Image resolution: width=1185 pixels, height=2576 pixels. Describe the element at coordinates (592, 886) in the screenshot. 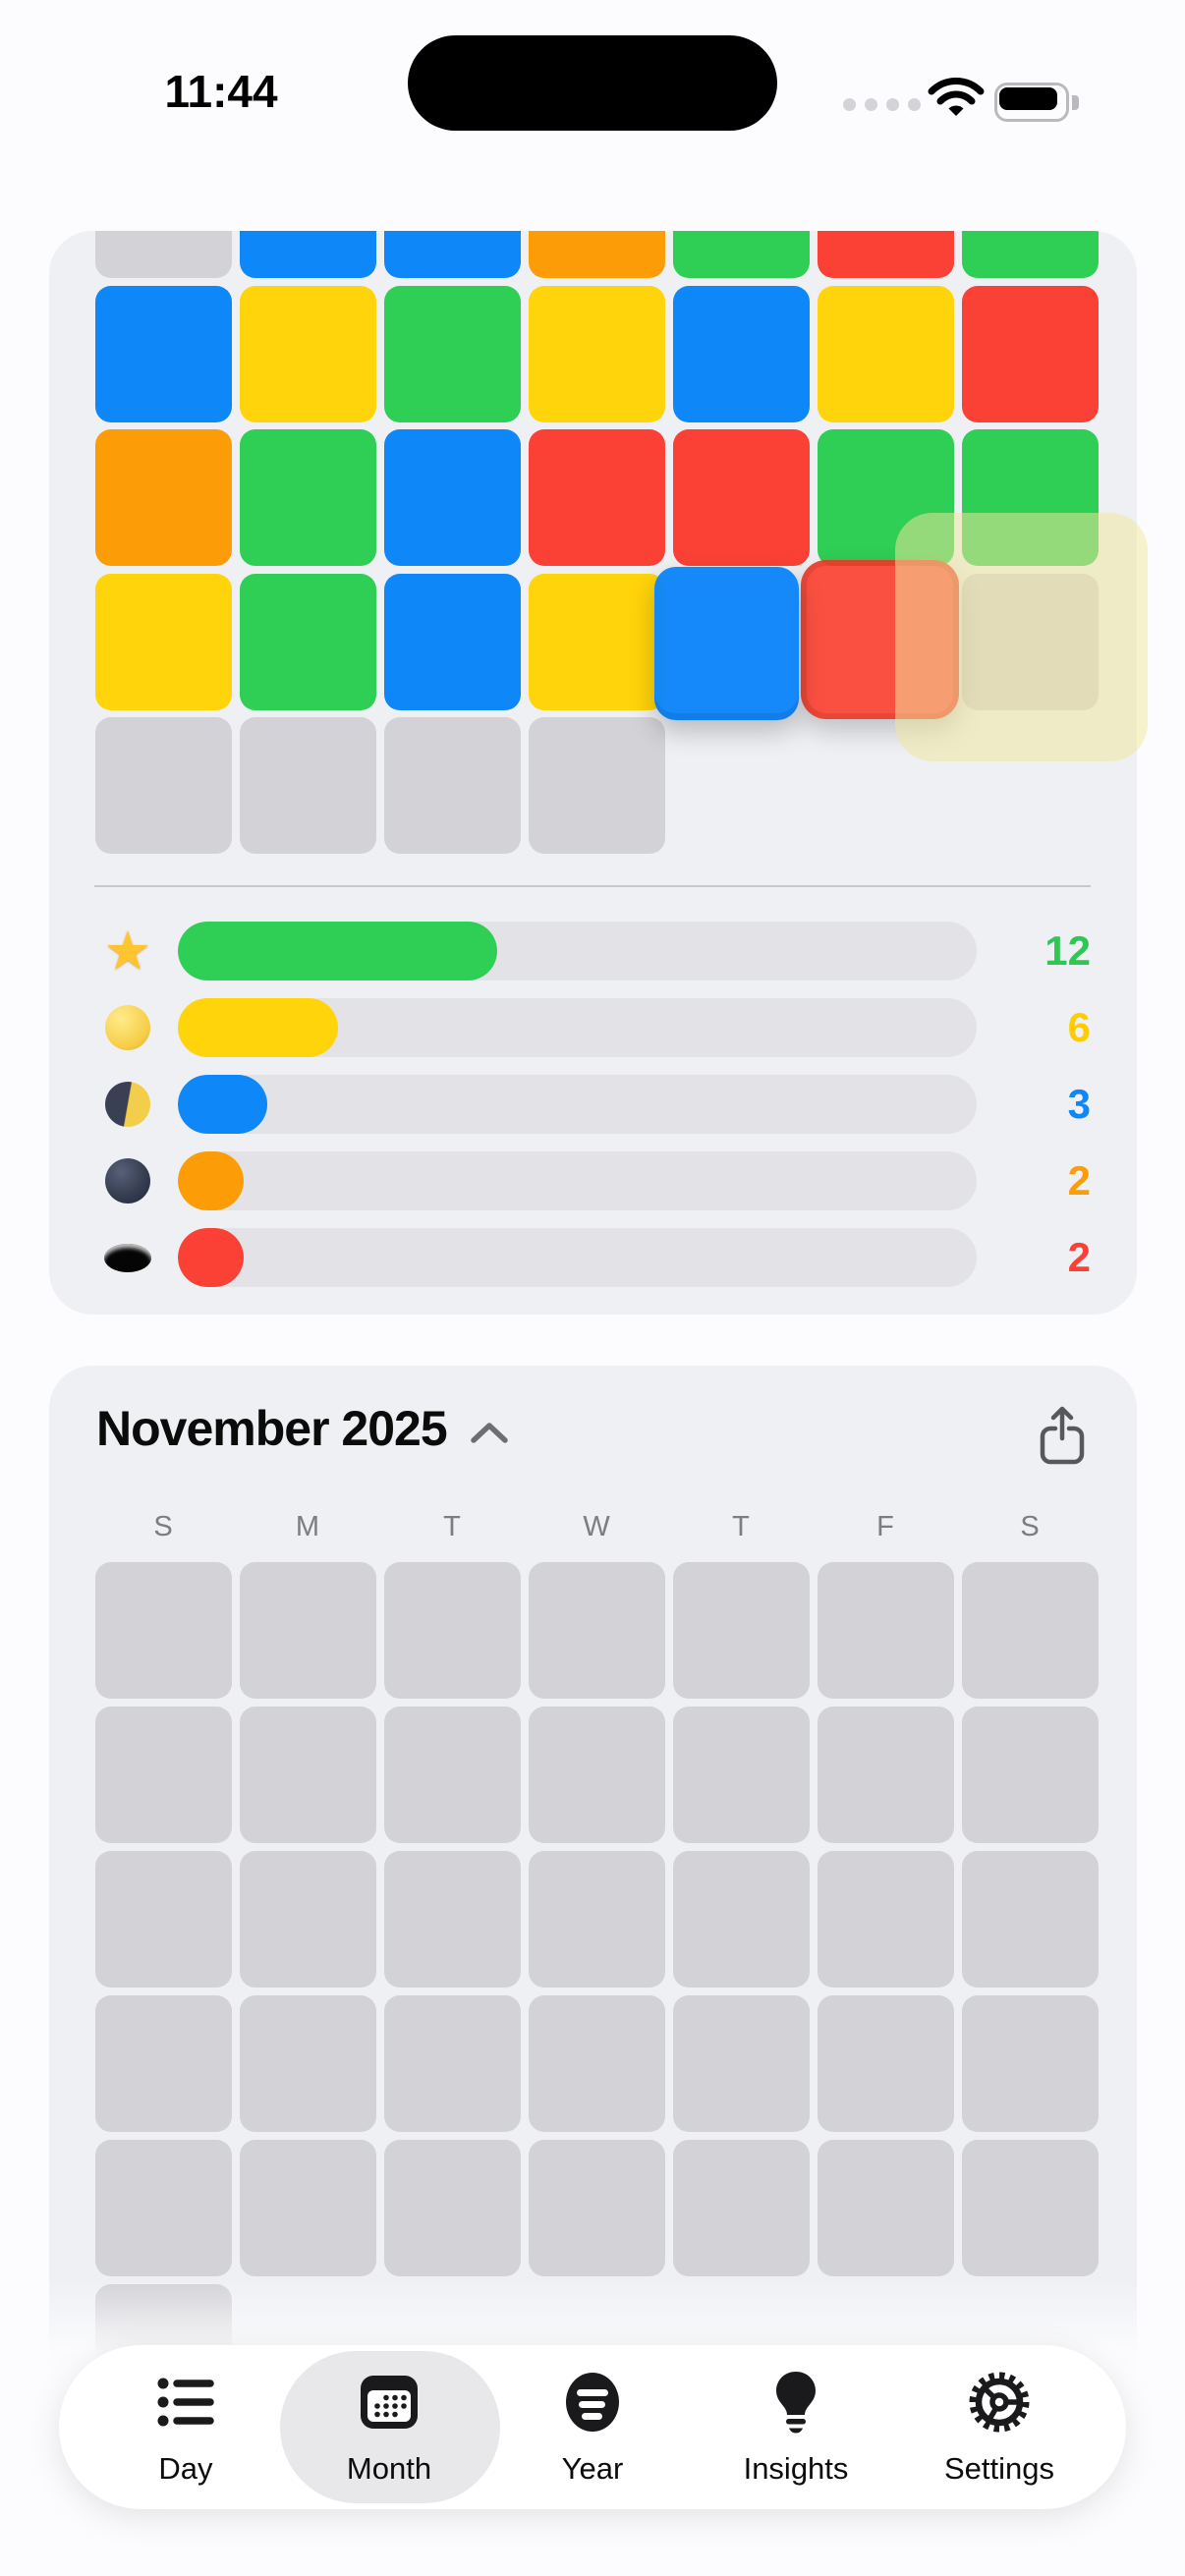

I see `stats-divider` at that location.